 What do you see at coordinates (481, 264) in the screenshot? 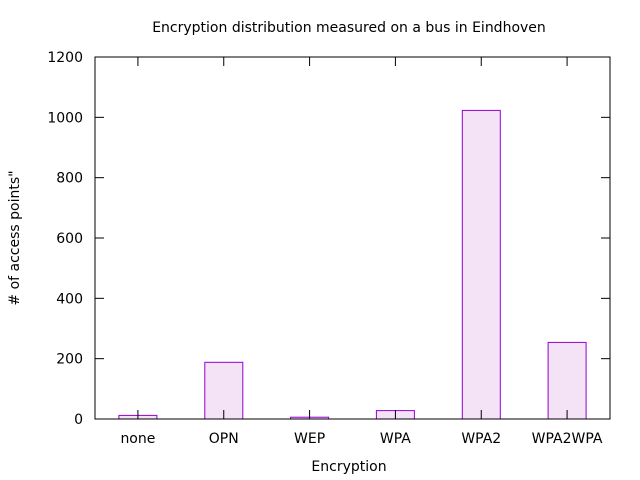
I see `bar-wpa2` at bounding box center [481, 264].